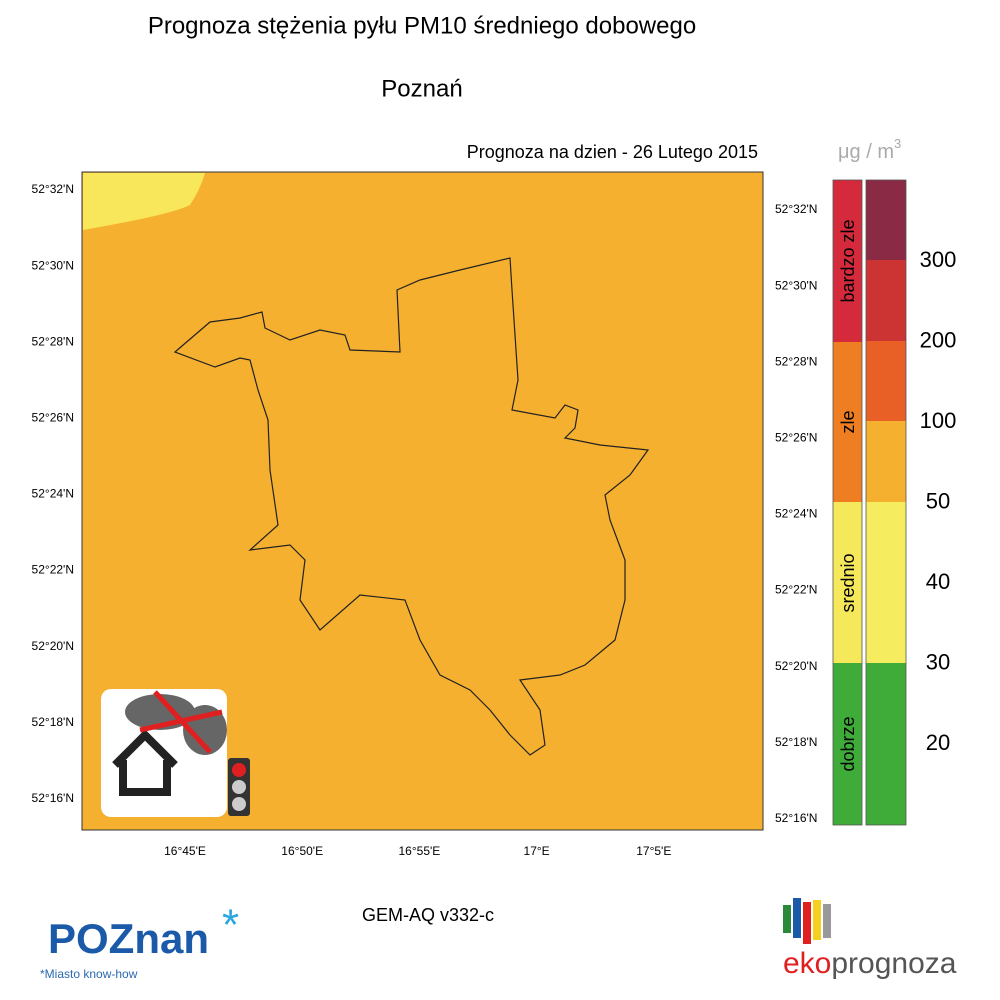  What do you see at coordinates (53, 341) in the screenshot?
I see `lat-label-left: 52°28'N` at bounding box center [53, 341].